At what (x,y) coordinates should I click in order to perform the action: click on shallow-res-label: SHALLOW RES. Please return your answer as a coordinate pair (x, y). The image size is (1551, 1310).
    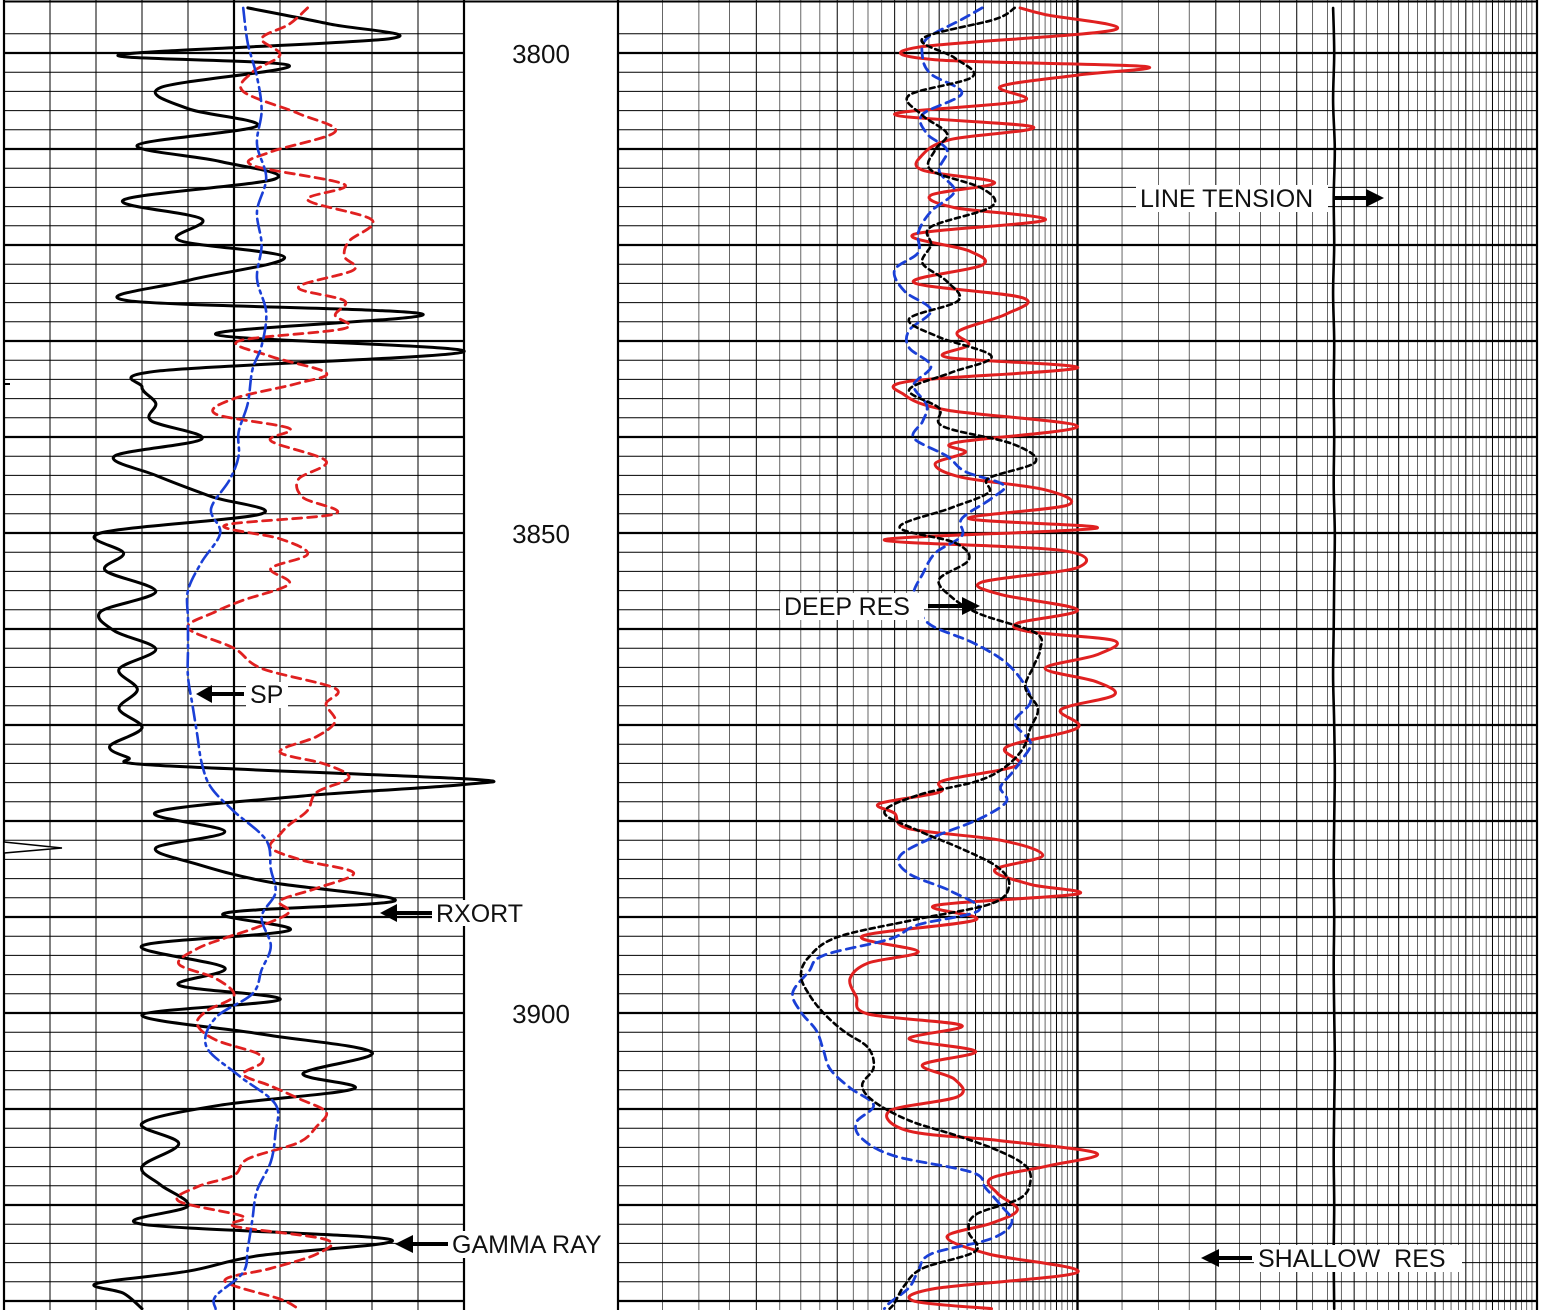
    Looking at the image, I should click on (1352, 1259).